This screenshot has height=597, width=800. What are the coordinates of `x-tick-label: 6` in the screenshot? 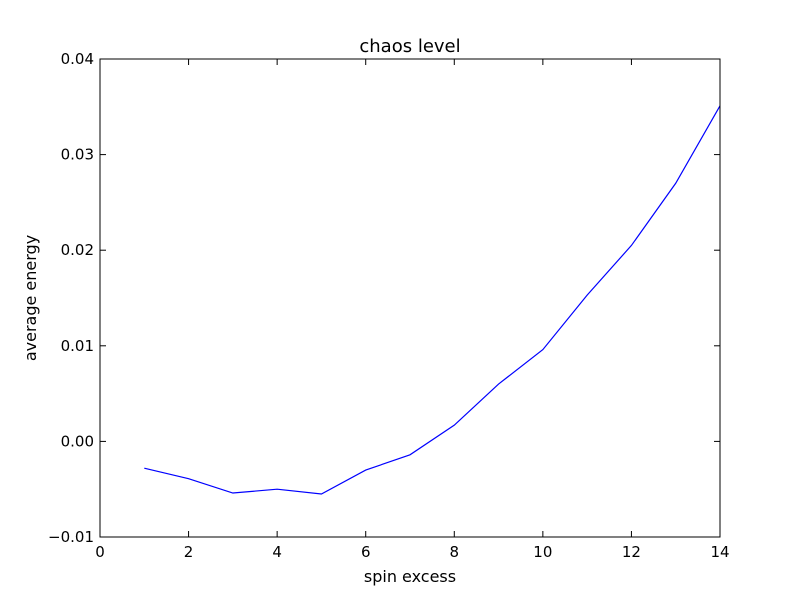 It's located at (366, 552).